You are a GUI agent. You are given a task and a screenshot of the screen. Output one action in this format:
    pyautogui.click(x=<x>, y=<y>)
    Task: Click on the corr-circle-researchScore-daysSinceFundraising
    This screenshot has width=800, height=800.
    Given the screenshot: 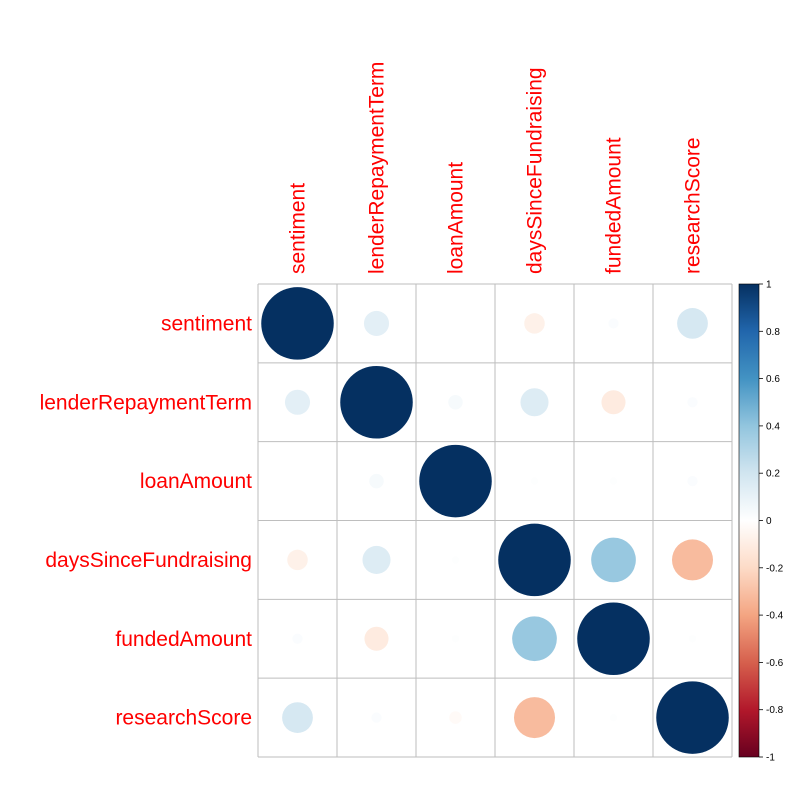 What is the action you would take?
    pyautogui.click(x=534, y=718)
    